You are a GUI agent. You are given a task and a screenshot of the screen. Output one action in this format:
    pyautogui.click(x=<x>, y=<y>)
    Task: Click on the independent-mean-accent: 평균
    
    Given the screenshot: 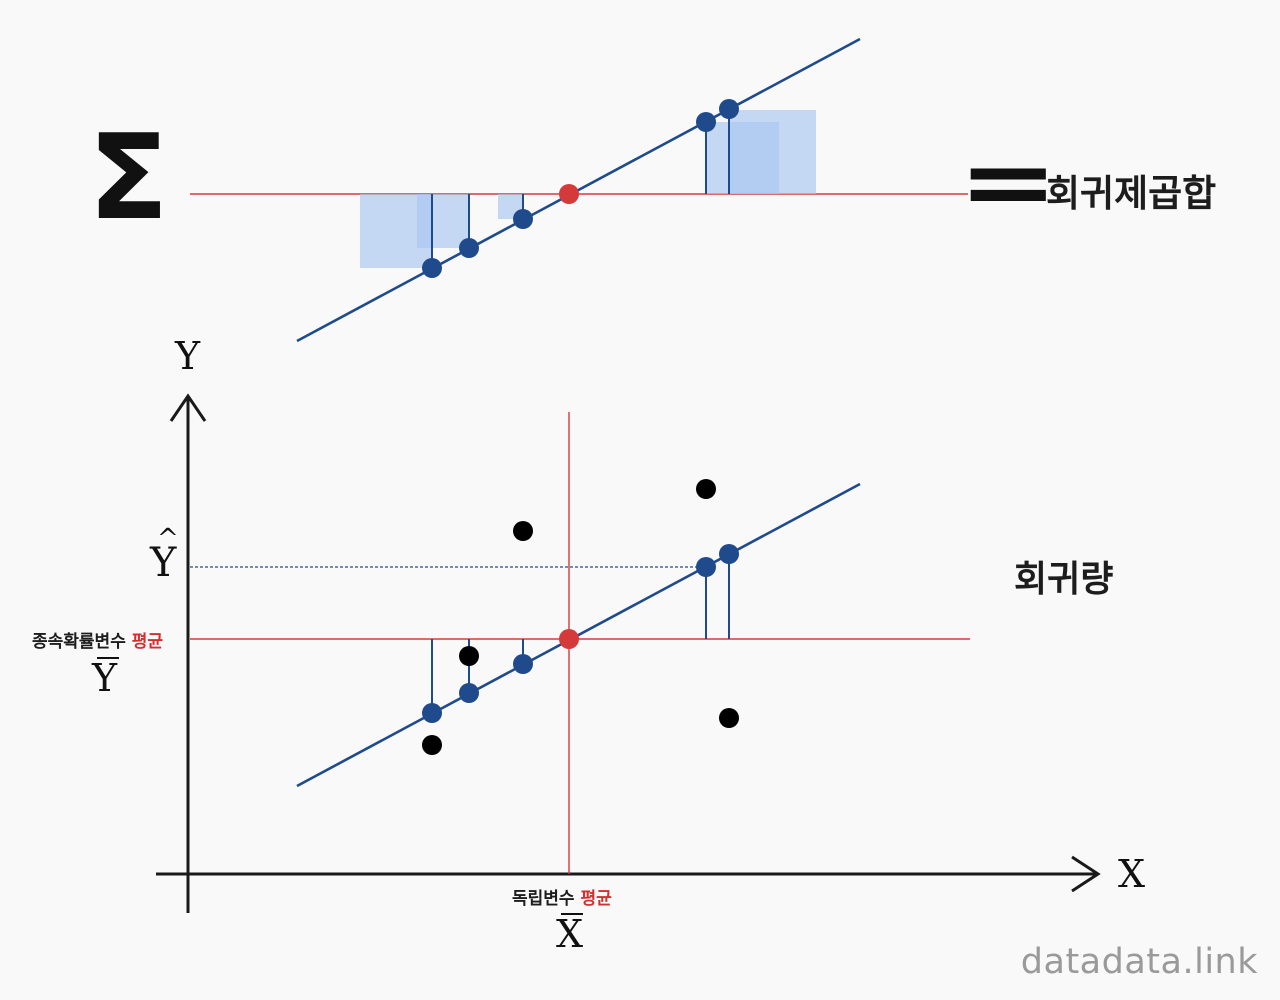 What is the action you would take?
    pyautogui.click(x=596, y=899)
    